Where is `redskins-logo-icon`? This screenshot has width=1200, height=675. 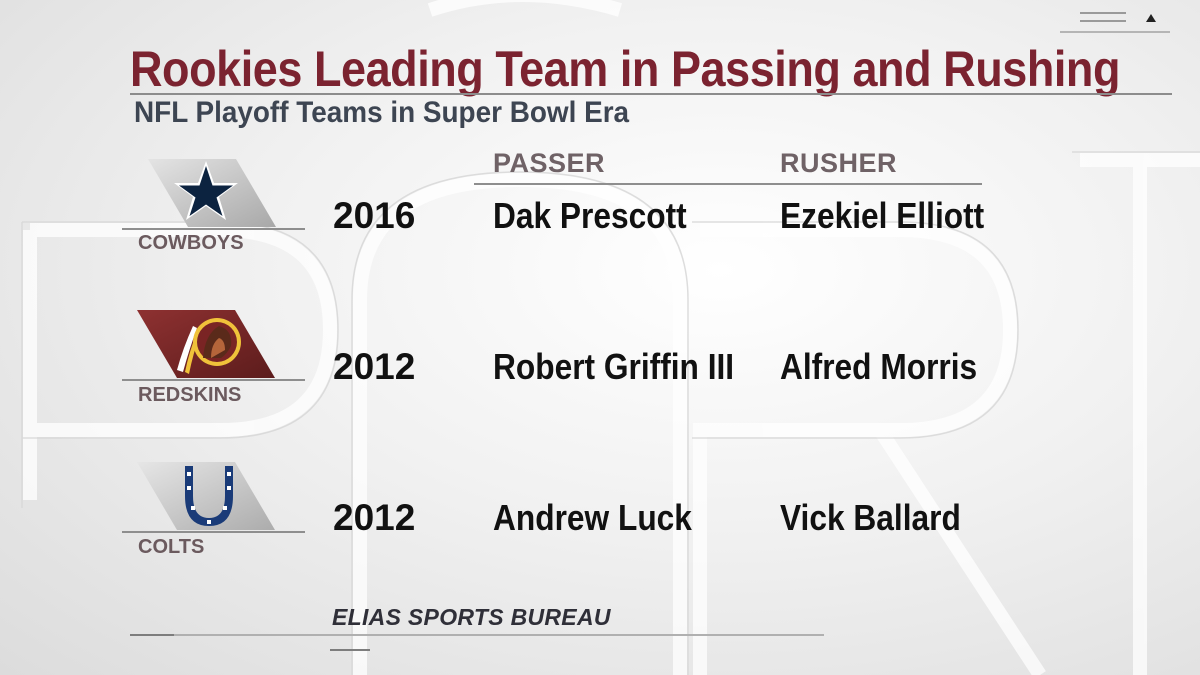 redskins-logo-icon is located at coordinates (206, 344).